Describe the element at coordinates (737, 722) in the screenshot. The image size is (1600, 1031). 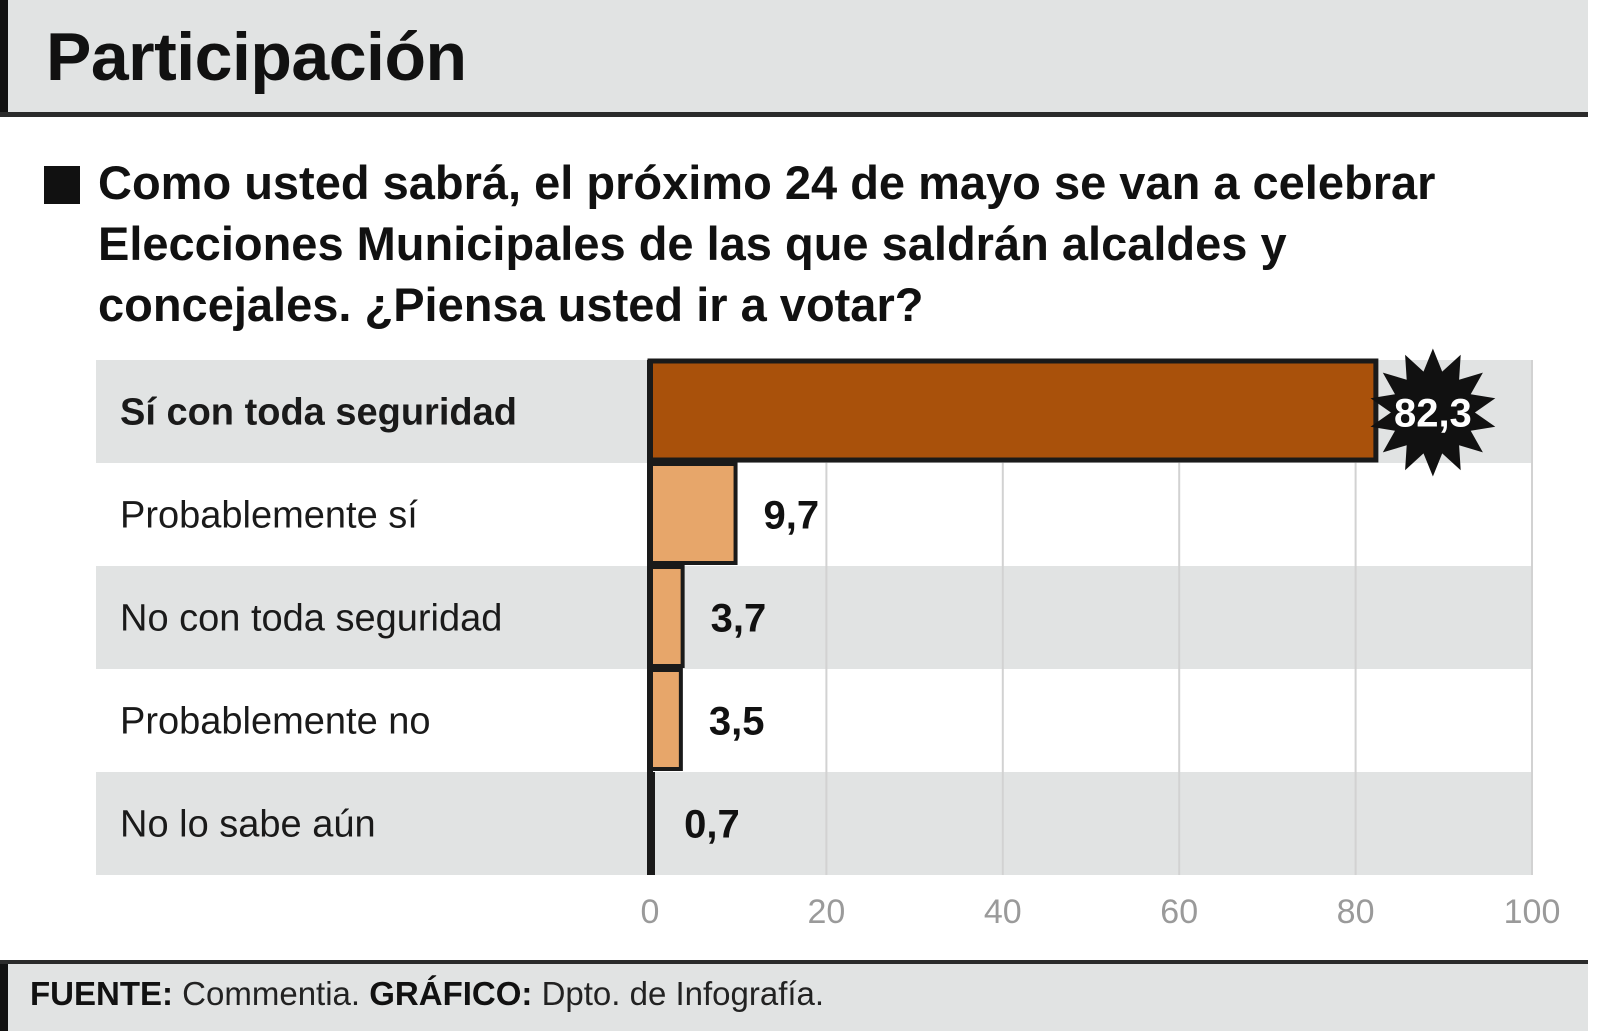
I see `value-label: 3,5` at that location.